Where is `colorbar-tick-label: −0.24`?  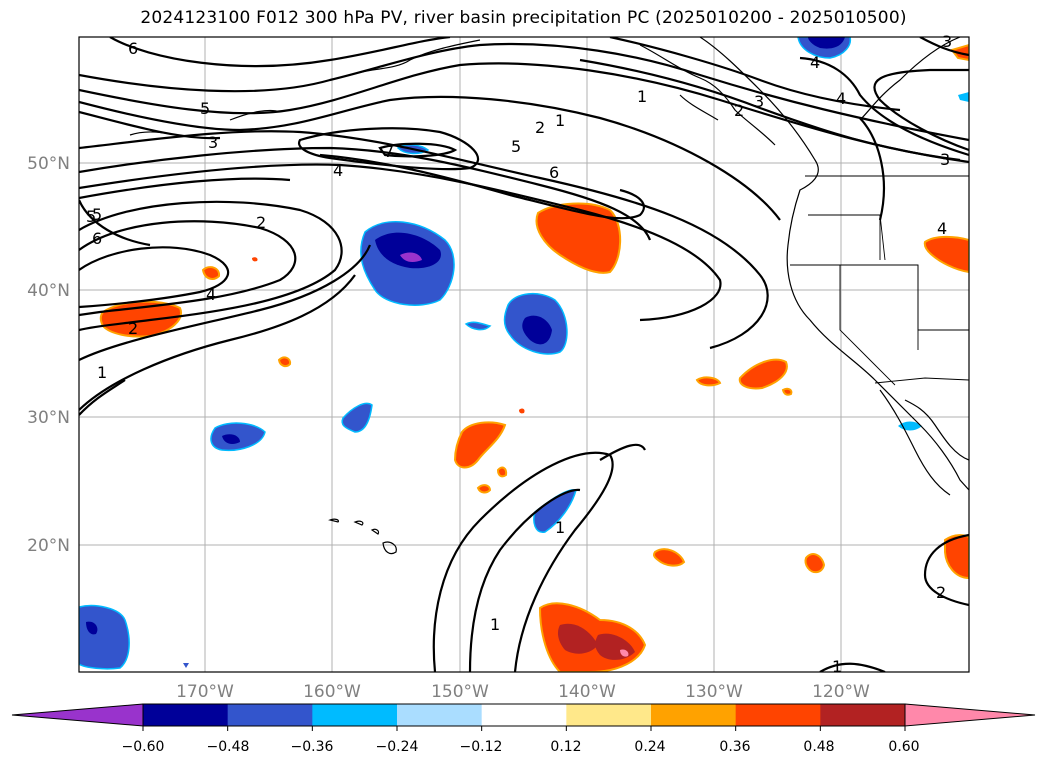
colorbar-tick-label: −0.24 is located at coordinates (397, 747).